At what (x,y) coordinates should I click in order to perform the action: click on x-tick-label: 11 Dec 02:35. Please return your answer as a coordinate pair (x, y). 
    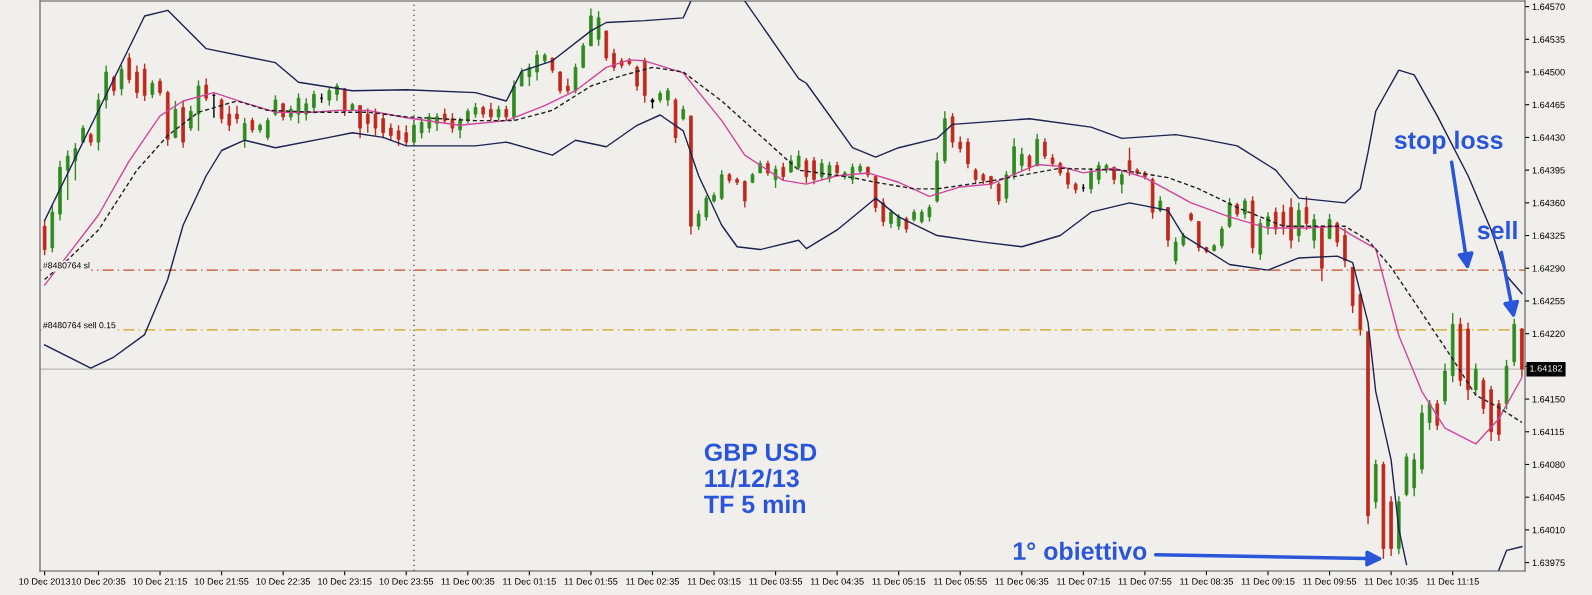
    Looking at the image, I should click on (653, 581).